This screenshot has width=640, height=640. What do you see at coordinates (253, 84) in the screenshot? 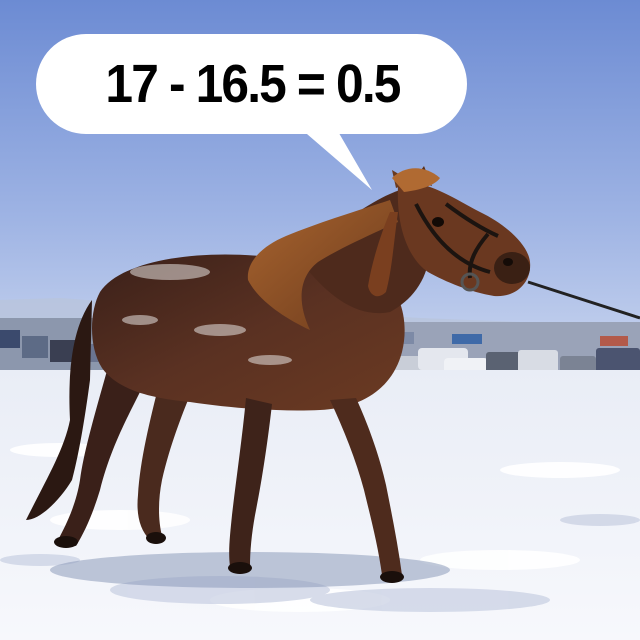
I see `meme-caption: 17 - 16.5 = 0.5` at bounding box center [253, 84].